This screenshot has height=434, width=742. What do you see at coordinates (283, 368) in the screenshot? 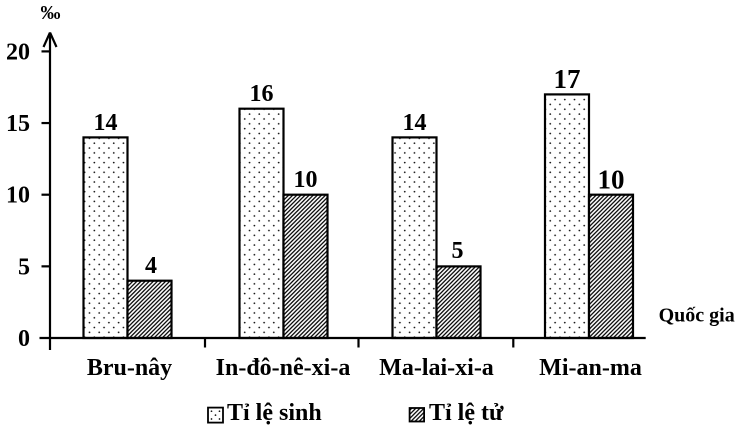
I see `svg-text: In-đô-nê-xi-a` at bounding box center [283, 368].